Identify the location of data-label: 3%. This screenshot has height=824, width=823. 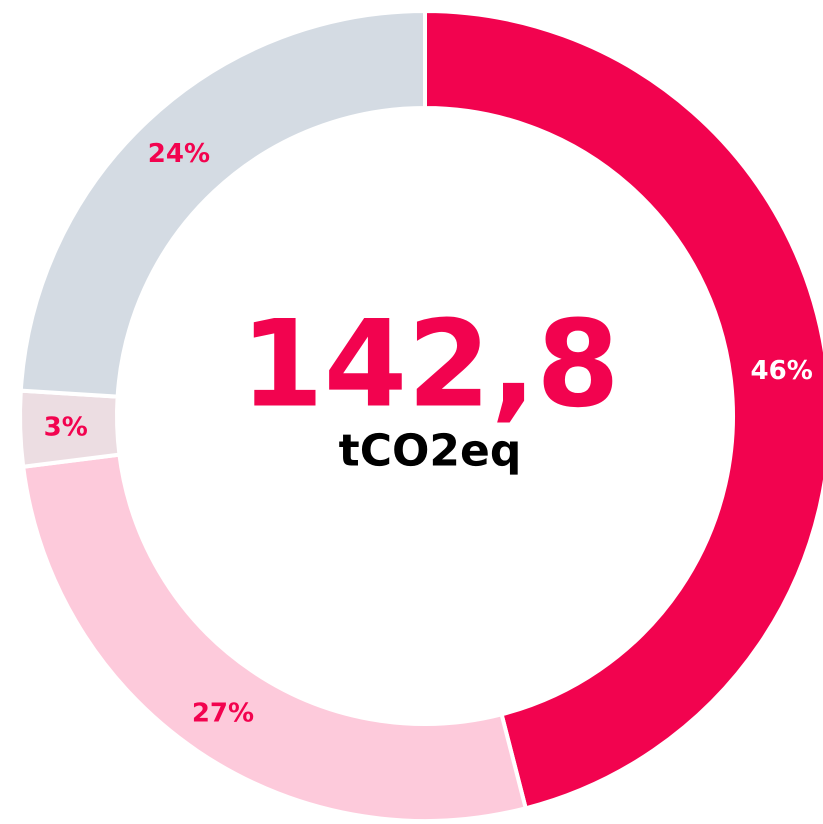
(66, 427).